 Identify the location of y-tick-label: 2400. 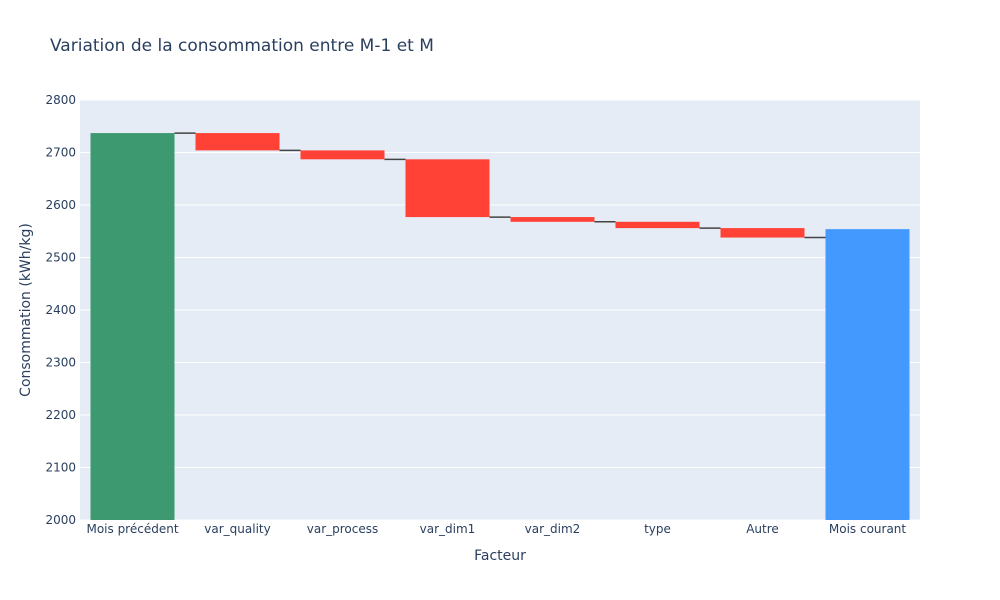
(60, 310).